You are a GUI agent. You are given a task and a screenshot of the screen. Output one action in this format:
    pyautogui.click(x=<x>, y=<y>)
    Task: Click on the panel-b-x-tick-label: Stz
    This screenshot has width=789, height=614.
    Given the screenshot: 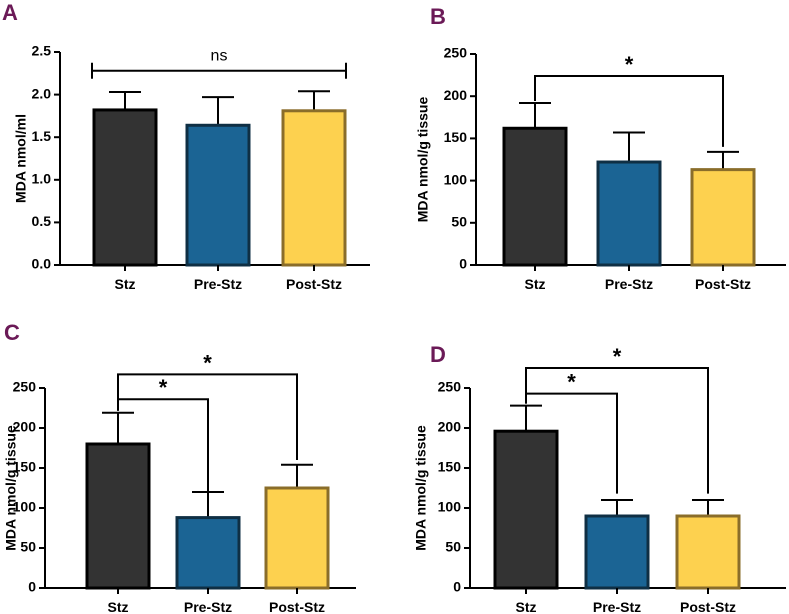 What is the action you would take?
    pyautogui.click(x=535, y=284)
    